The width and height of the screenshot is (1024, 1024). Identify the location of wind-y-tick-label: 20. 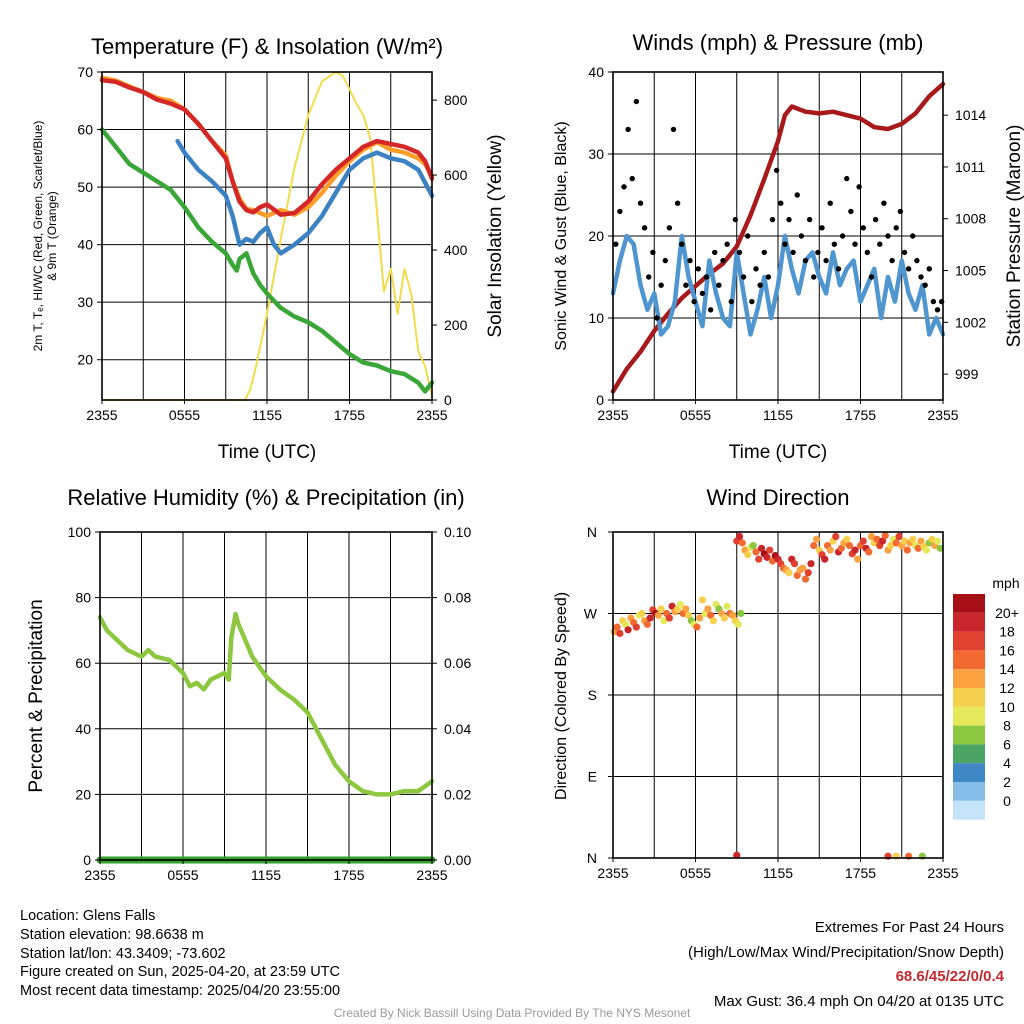
(596, 236).